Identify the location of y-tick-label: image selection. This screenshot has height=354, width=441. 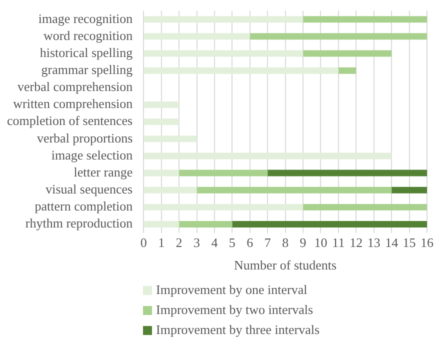
(92, 154).